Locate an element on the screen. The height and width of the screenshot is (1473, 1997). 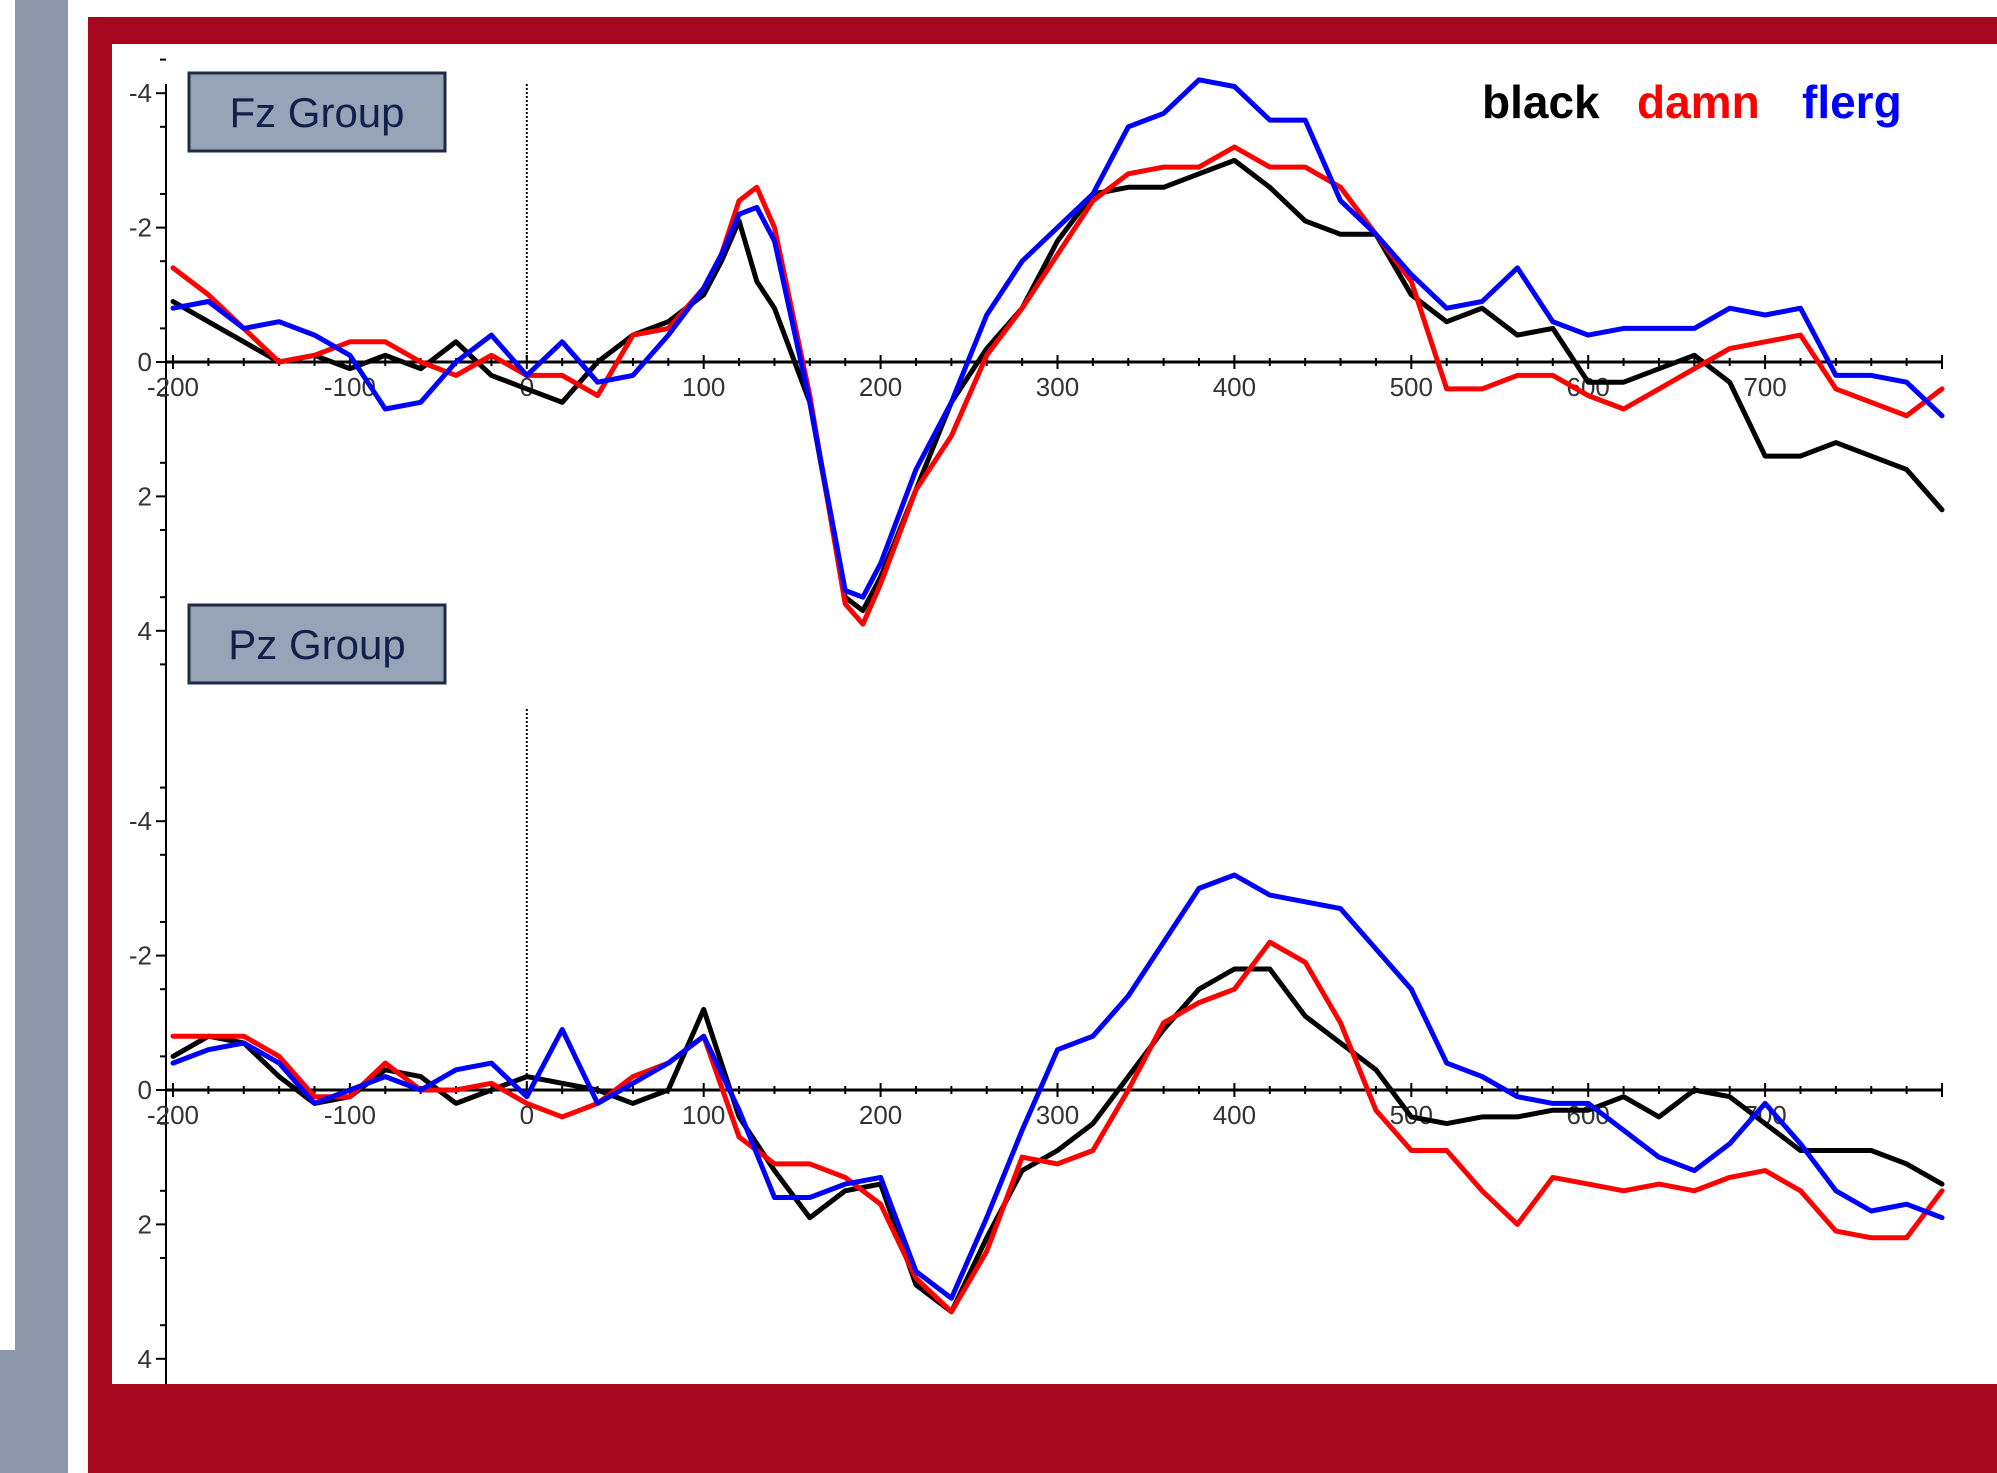
fz-panel-label: Fz Group is located at coordinates (316, 112).